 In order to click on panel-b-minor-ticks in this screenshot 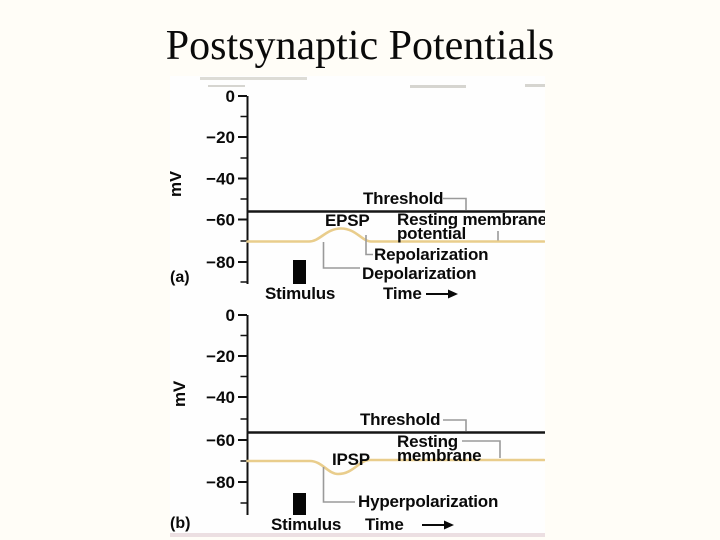, I will do `click(243, 419)`.